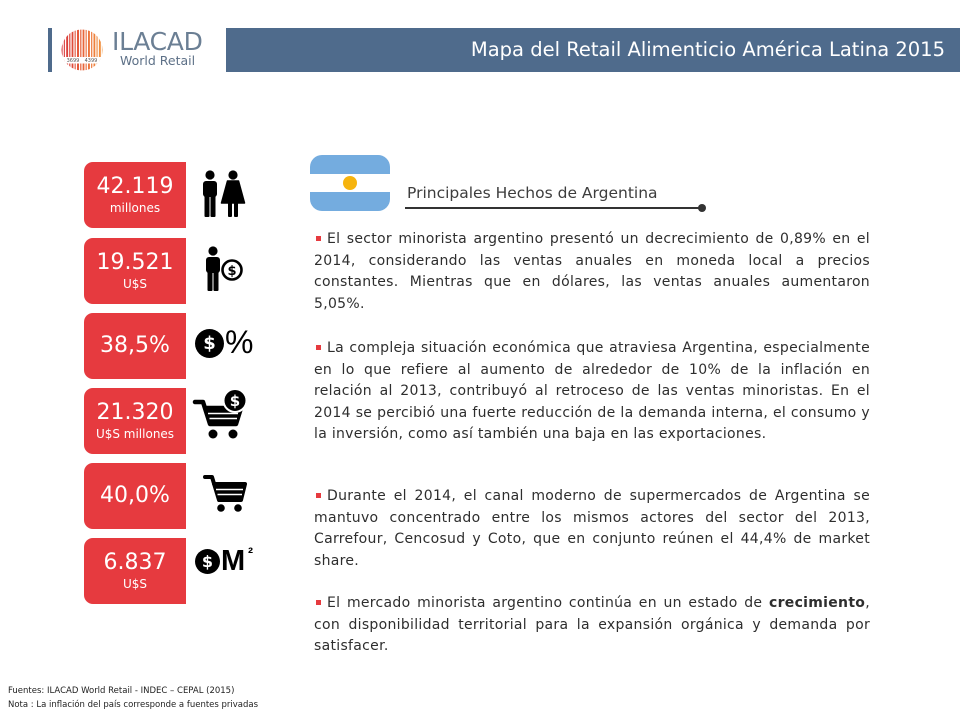 This screenshot has height=720, width=960. I want to click on stat-value: 6.837, so click(135, 562).